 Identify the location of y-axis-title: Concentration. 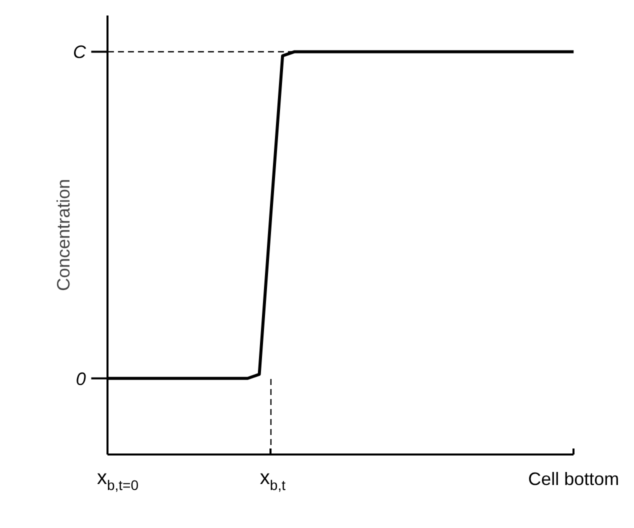
(64, 235).